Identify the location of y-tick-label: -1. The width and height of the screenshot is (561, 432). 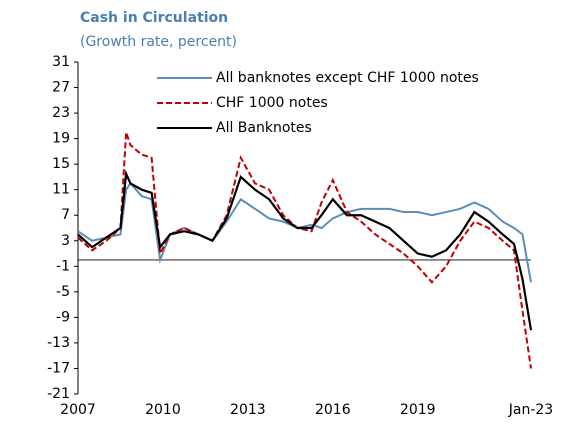
(63, 266).